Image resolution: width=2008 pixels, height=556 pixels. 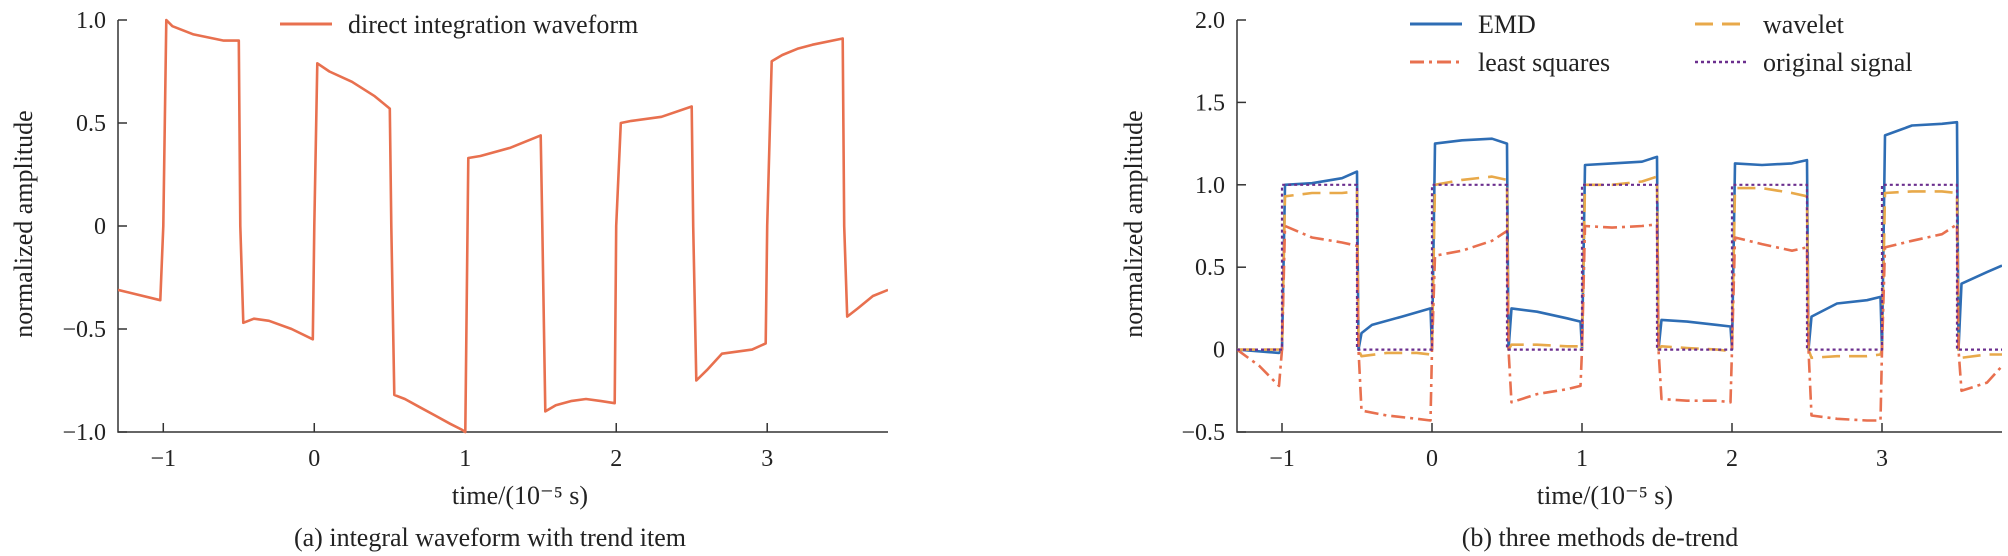 What do you see at coordinates (1804, 24) in the screenshot?
I see `panel-b-legend-label: wavelet` at bounding box center [1804, 24].